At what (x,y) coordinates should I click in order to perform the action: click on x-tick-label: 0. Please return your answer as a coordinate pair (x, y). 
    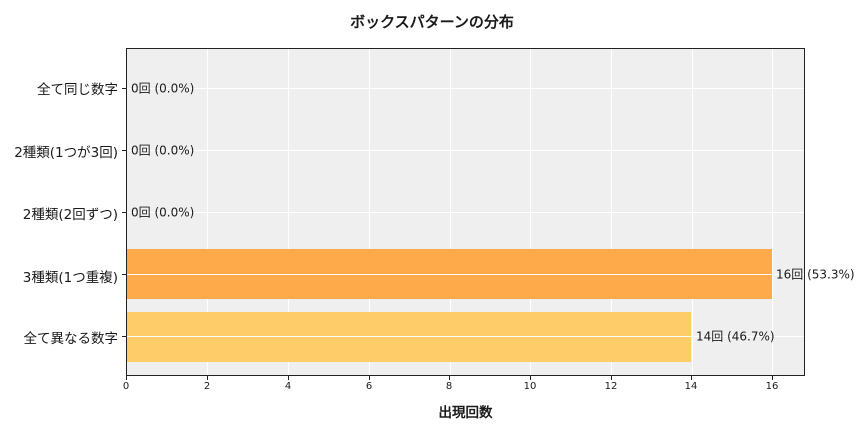
    Looking at the image, I should click on (126, 386).